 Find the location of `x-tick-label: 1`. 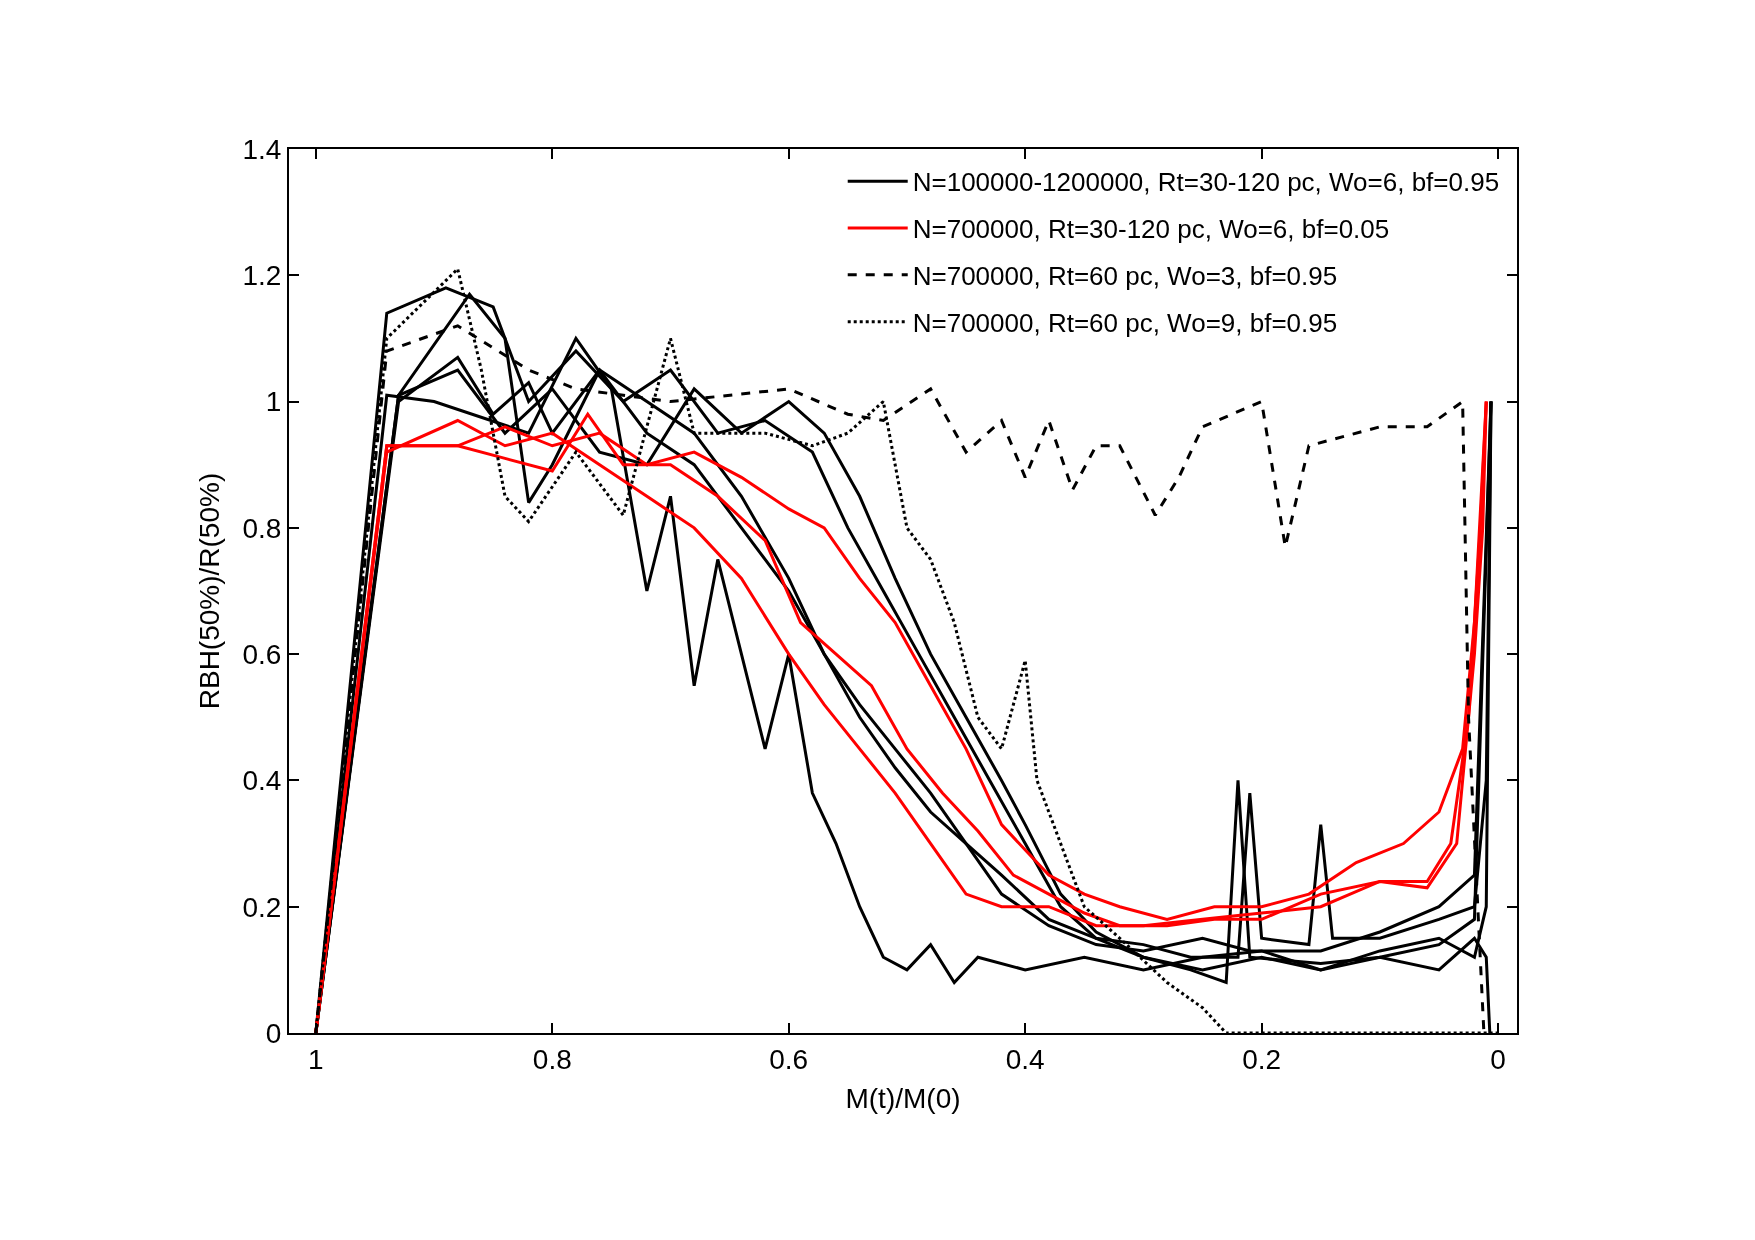

x-tick-label: 1 is located at coordinates (316, 1059).